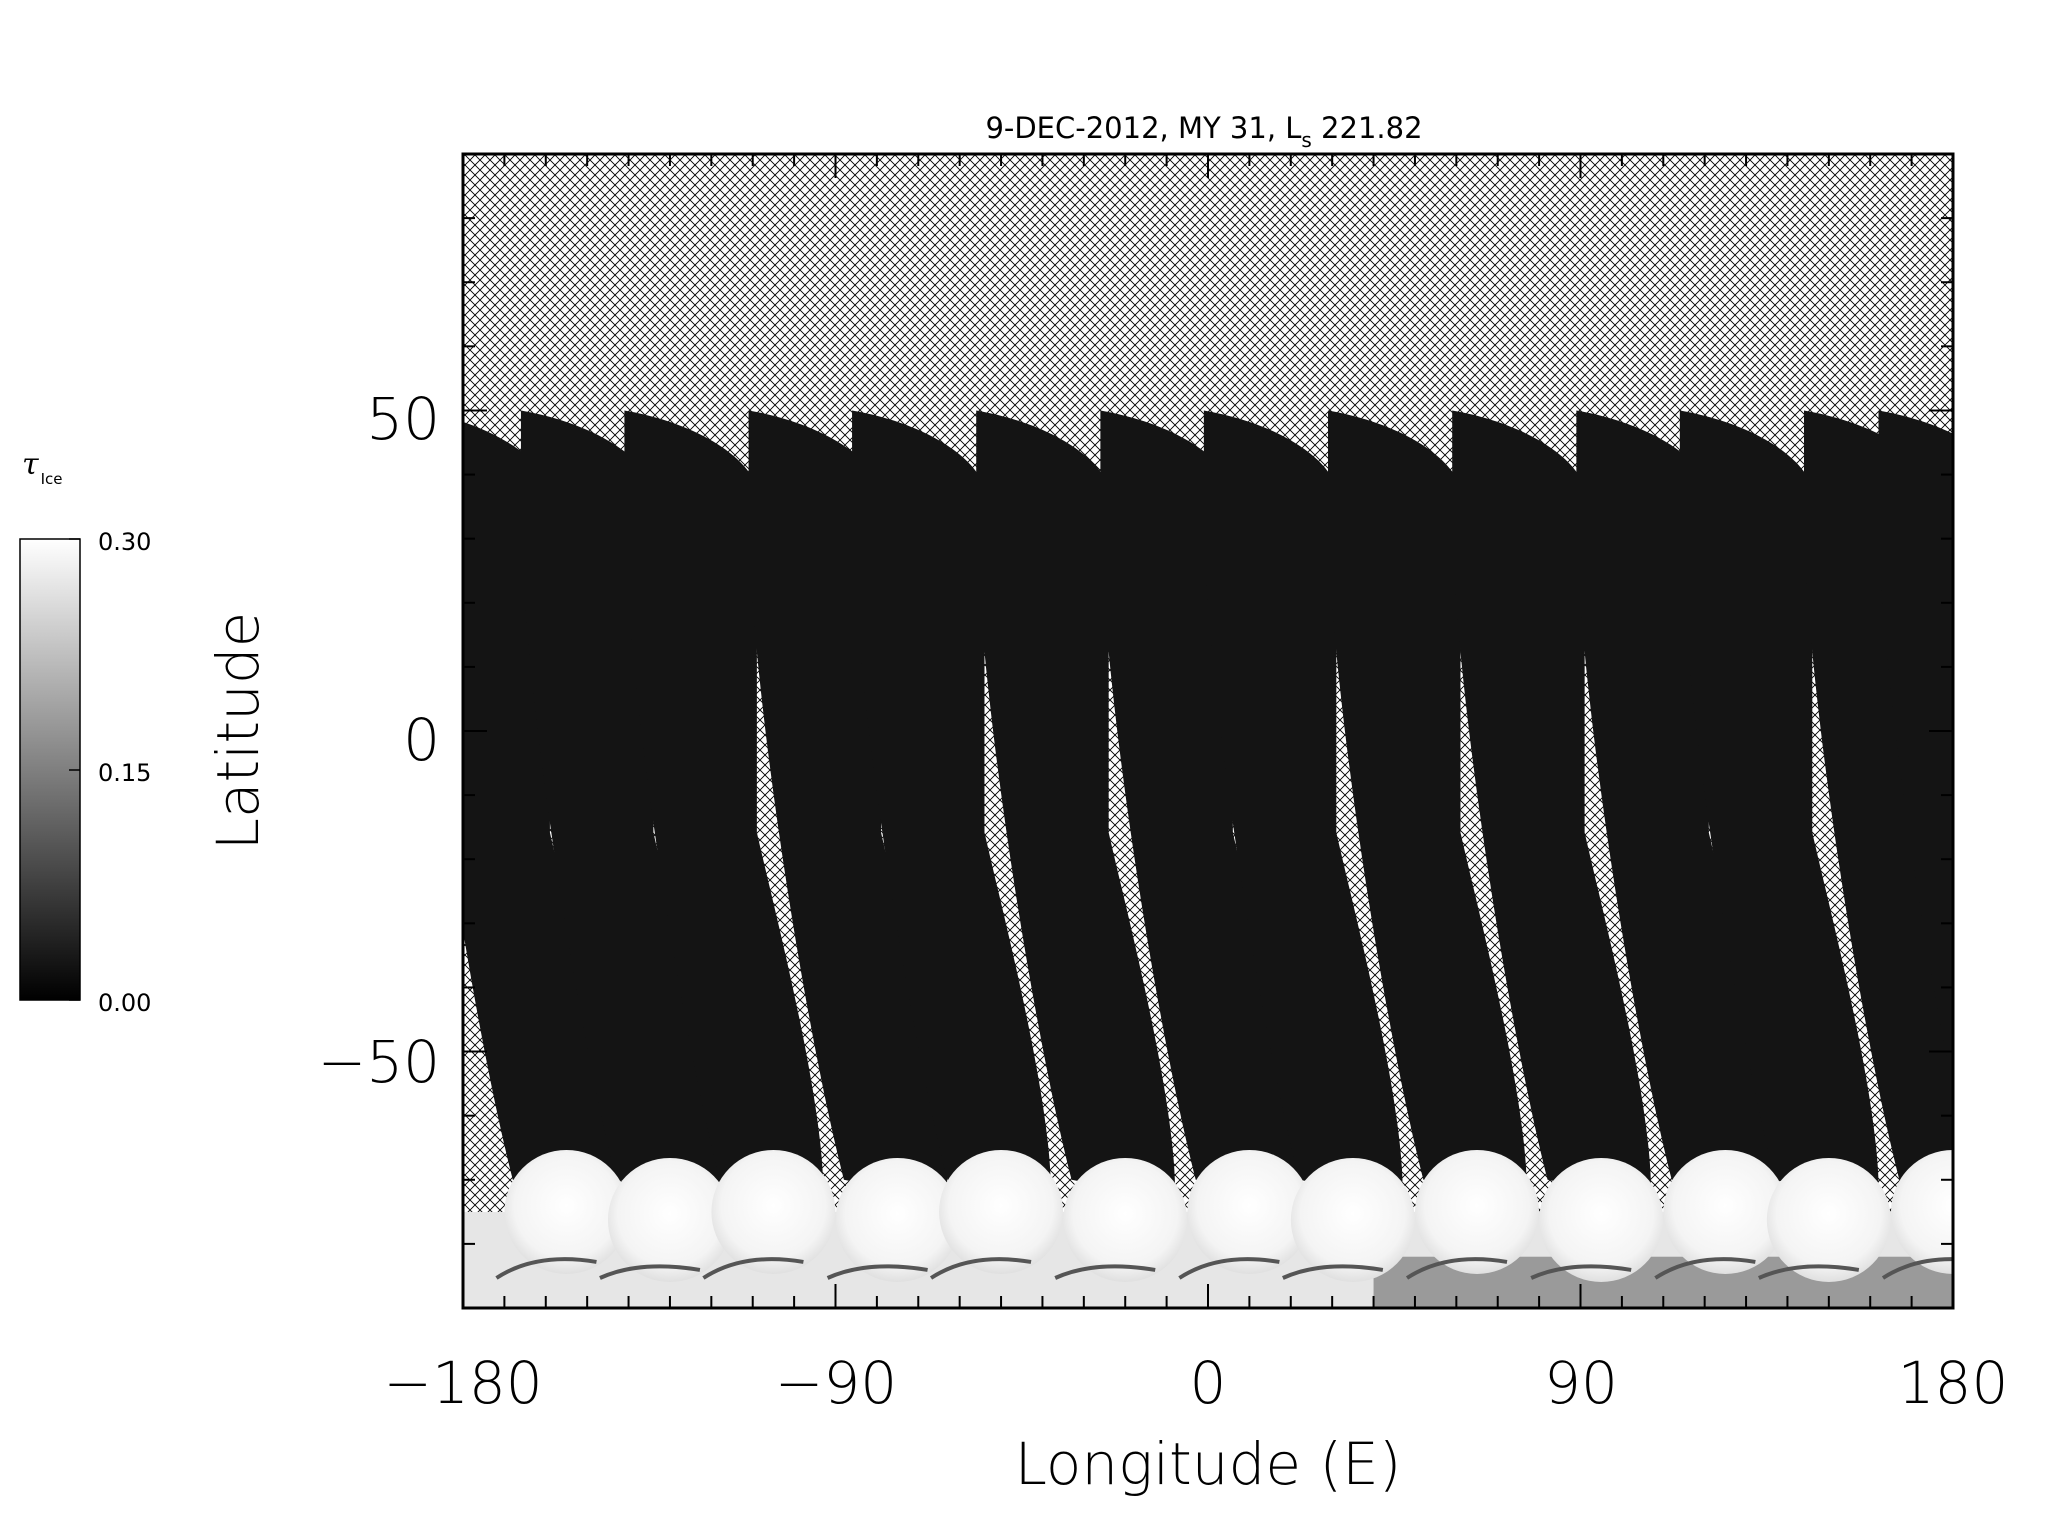 The width and height of the screenshot is (2048, 1536). Describe the element at coordinates (403, 419) in the screenshot. I see `y-tick-label: 50` at that location.